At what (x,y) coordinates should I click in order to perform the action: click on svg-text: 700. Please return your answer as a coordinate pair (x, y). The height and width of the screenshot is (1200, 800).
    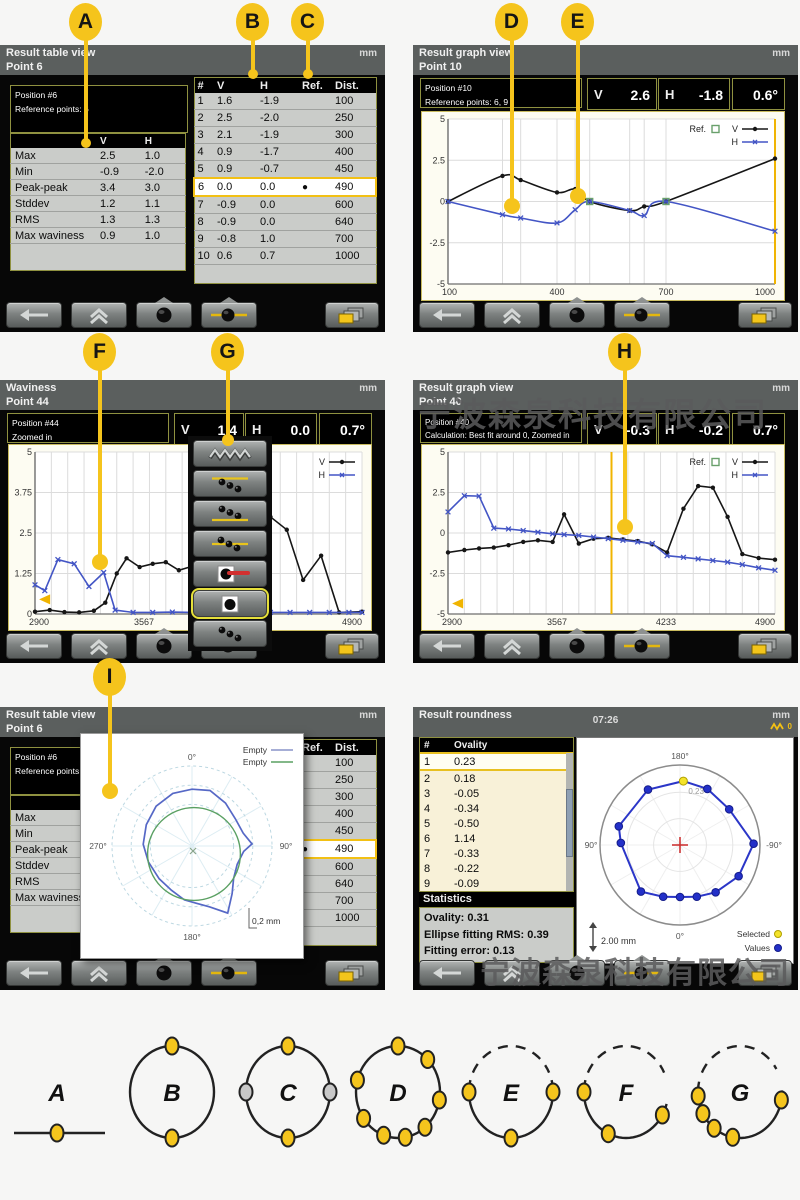
    Looking at the image, I should click on (665, 292).